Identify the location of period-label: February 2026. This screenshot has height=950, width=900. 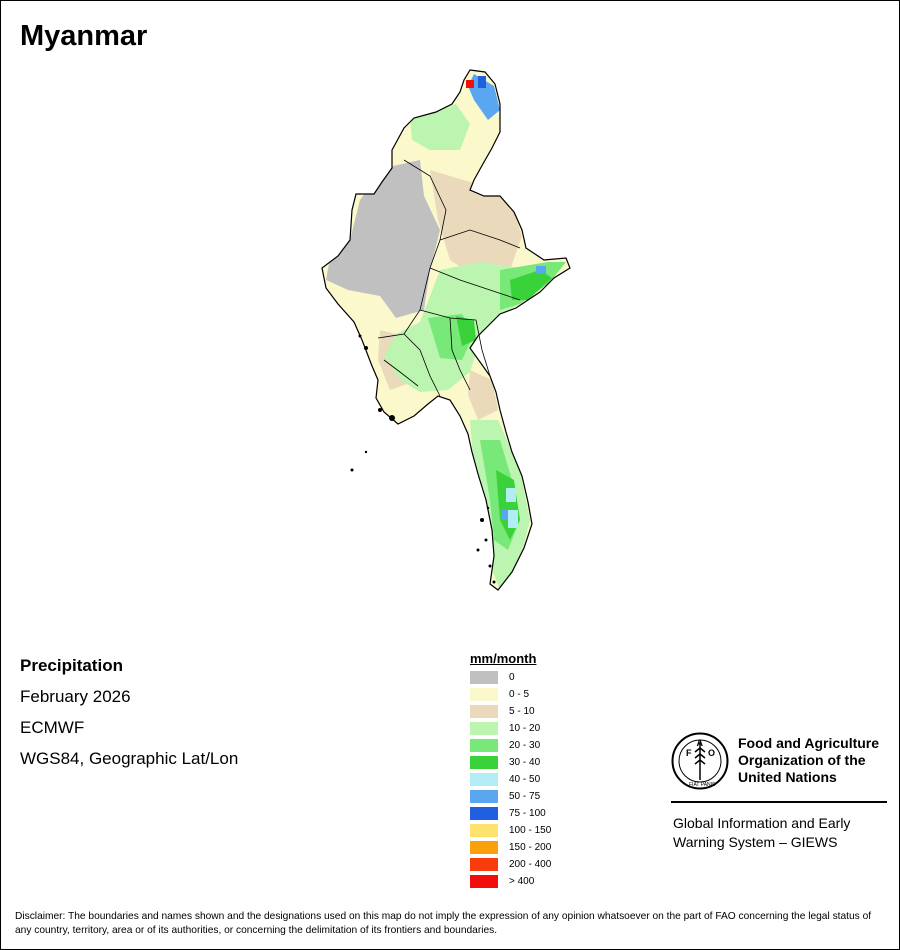
(75, 696).